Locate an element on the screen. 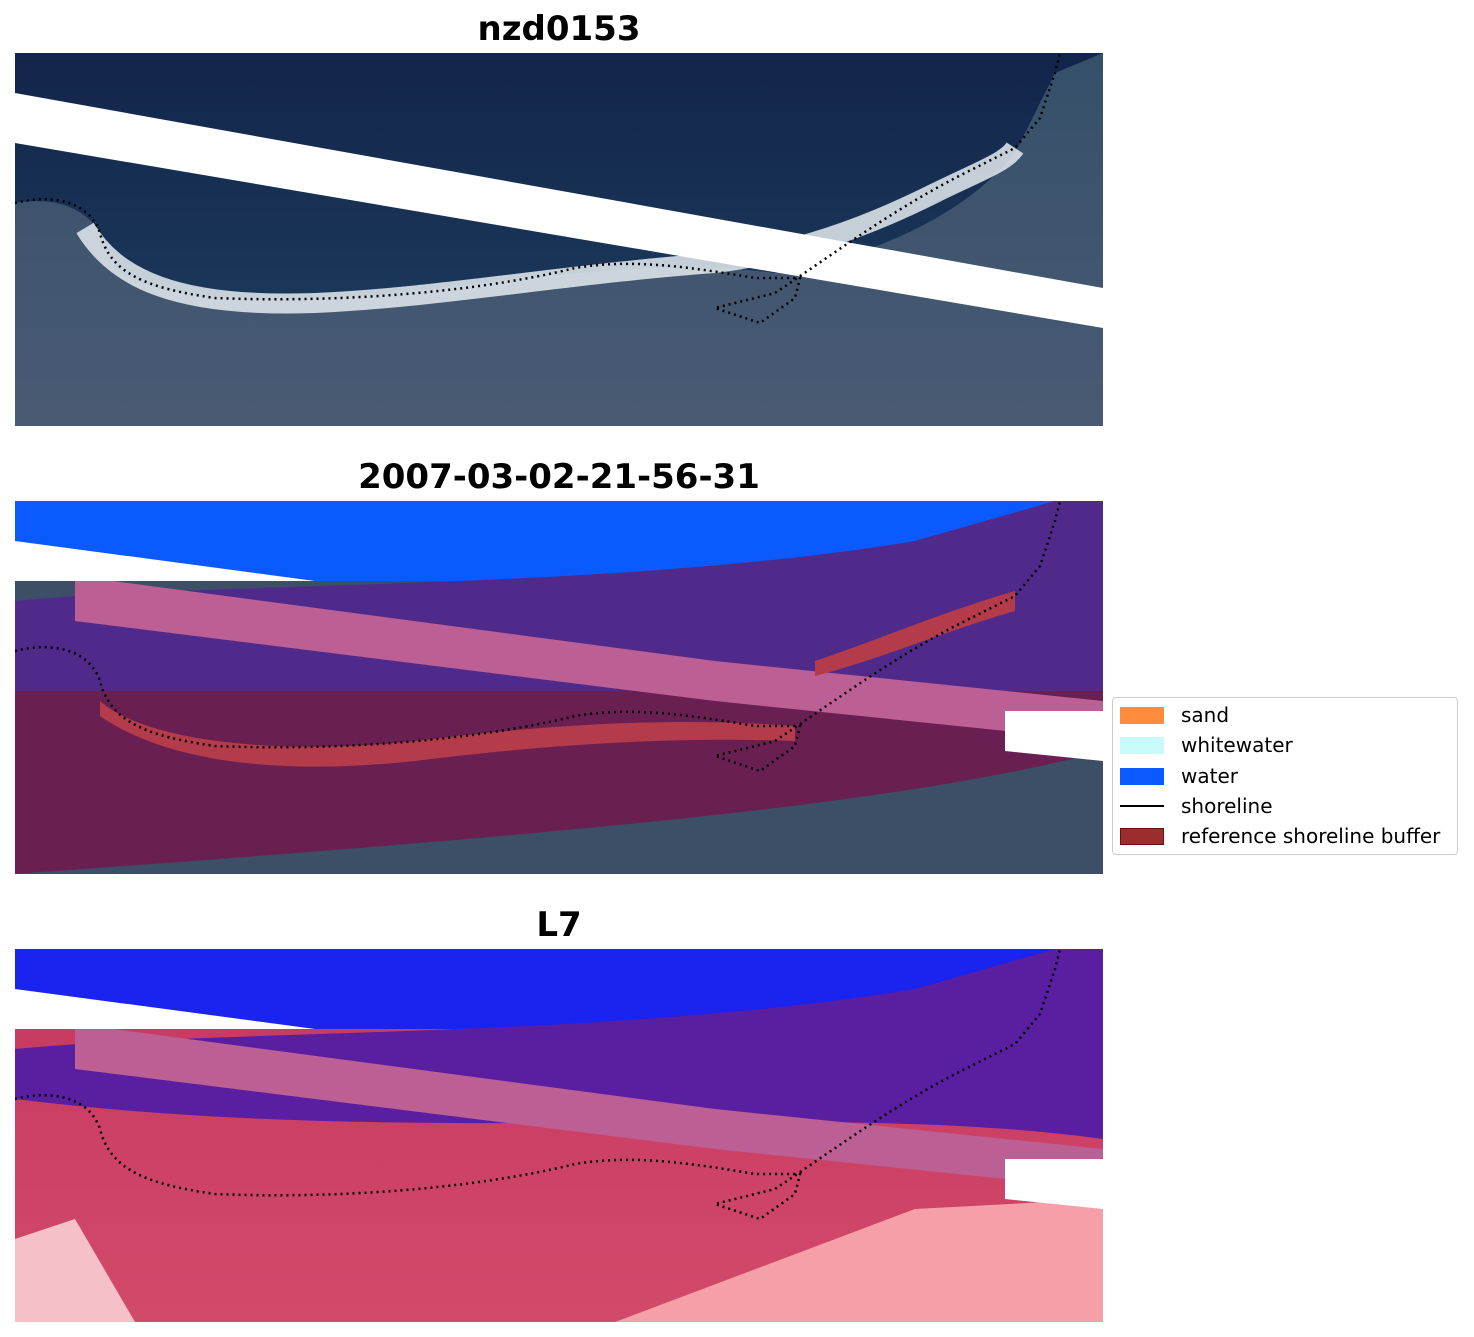 The height and width of the screenshot is (1337, 1474). legend-item-sand: sand is located at coordinates (1174, 715).